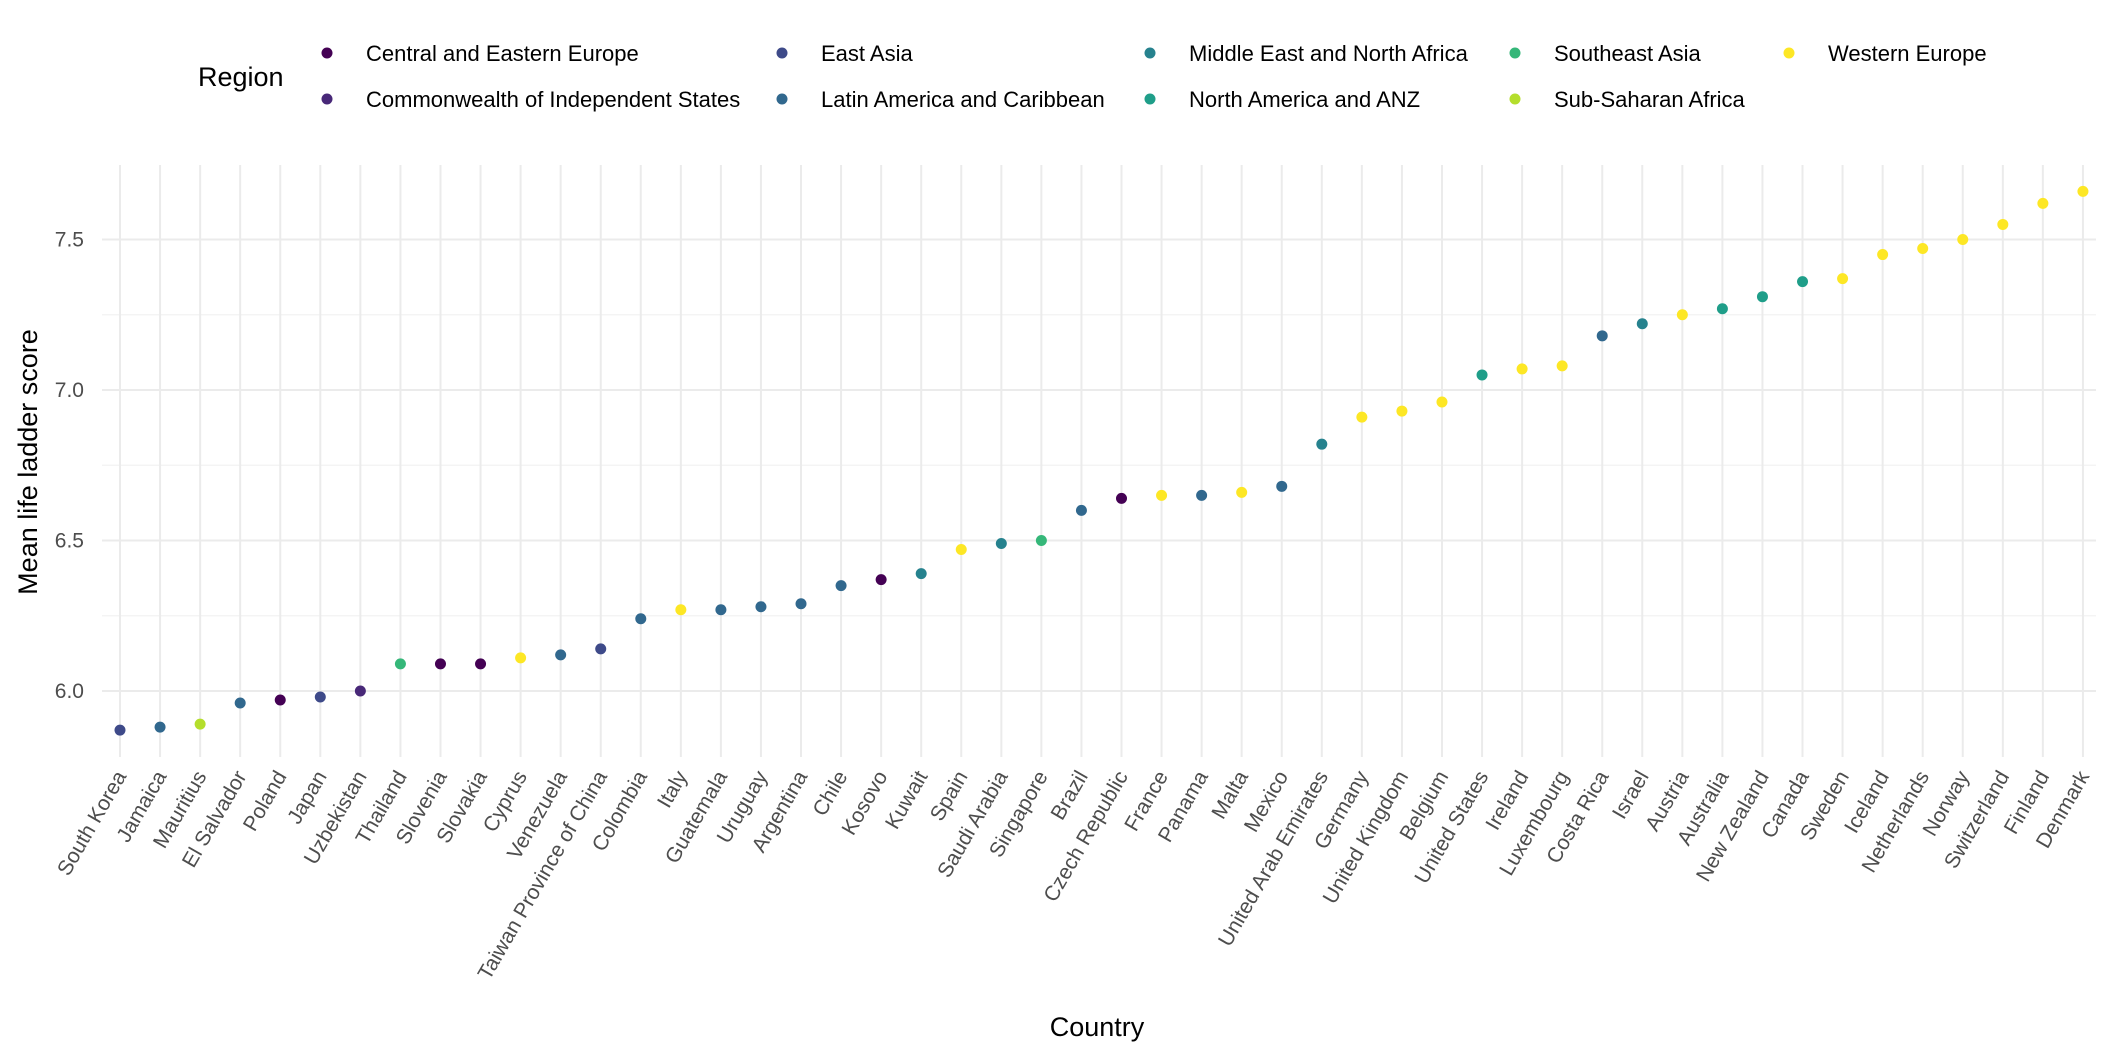 This screenshot has height=1056, width=2112. I want to click on point-japan, so click(320, 697).